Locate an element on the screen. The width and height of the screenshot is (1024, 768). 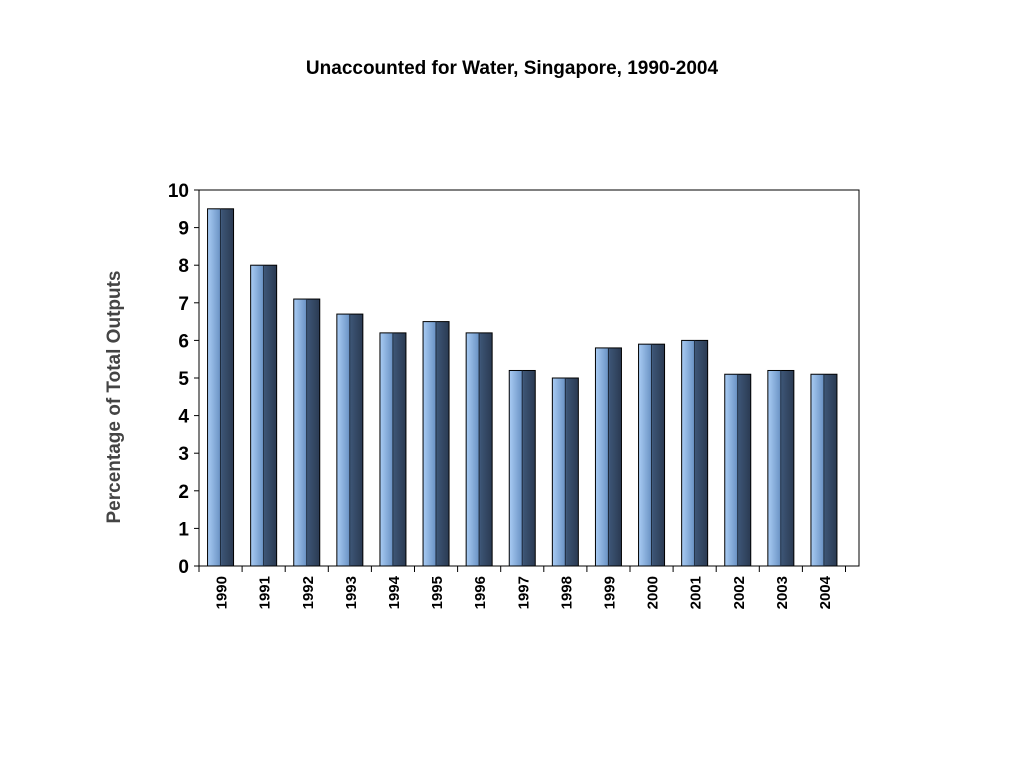
y-tick-label: 3 is located at coordinates (183, 454).